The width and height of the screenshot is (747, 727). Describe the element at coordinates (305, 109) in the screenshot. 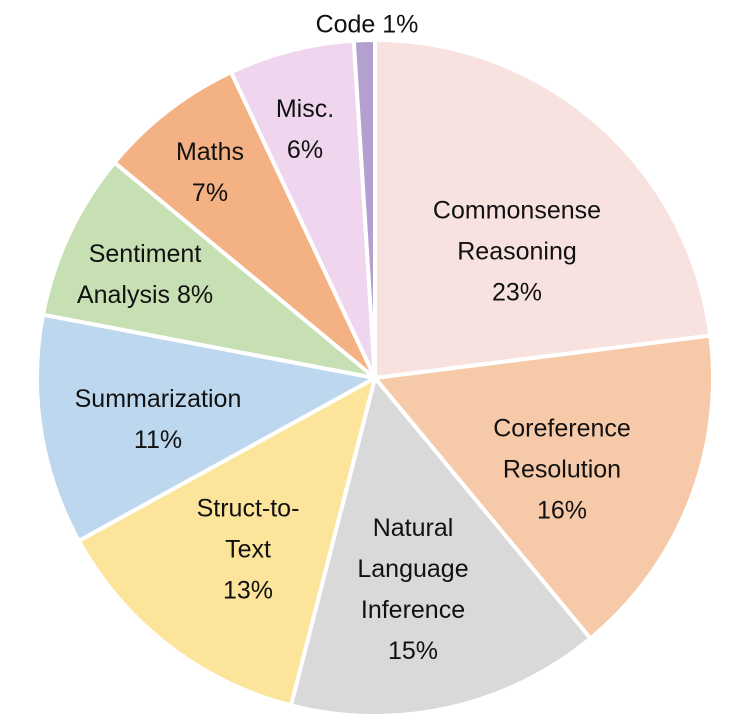

I see `category-label: Misc.` at that location.